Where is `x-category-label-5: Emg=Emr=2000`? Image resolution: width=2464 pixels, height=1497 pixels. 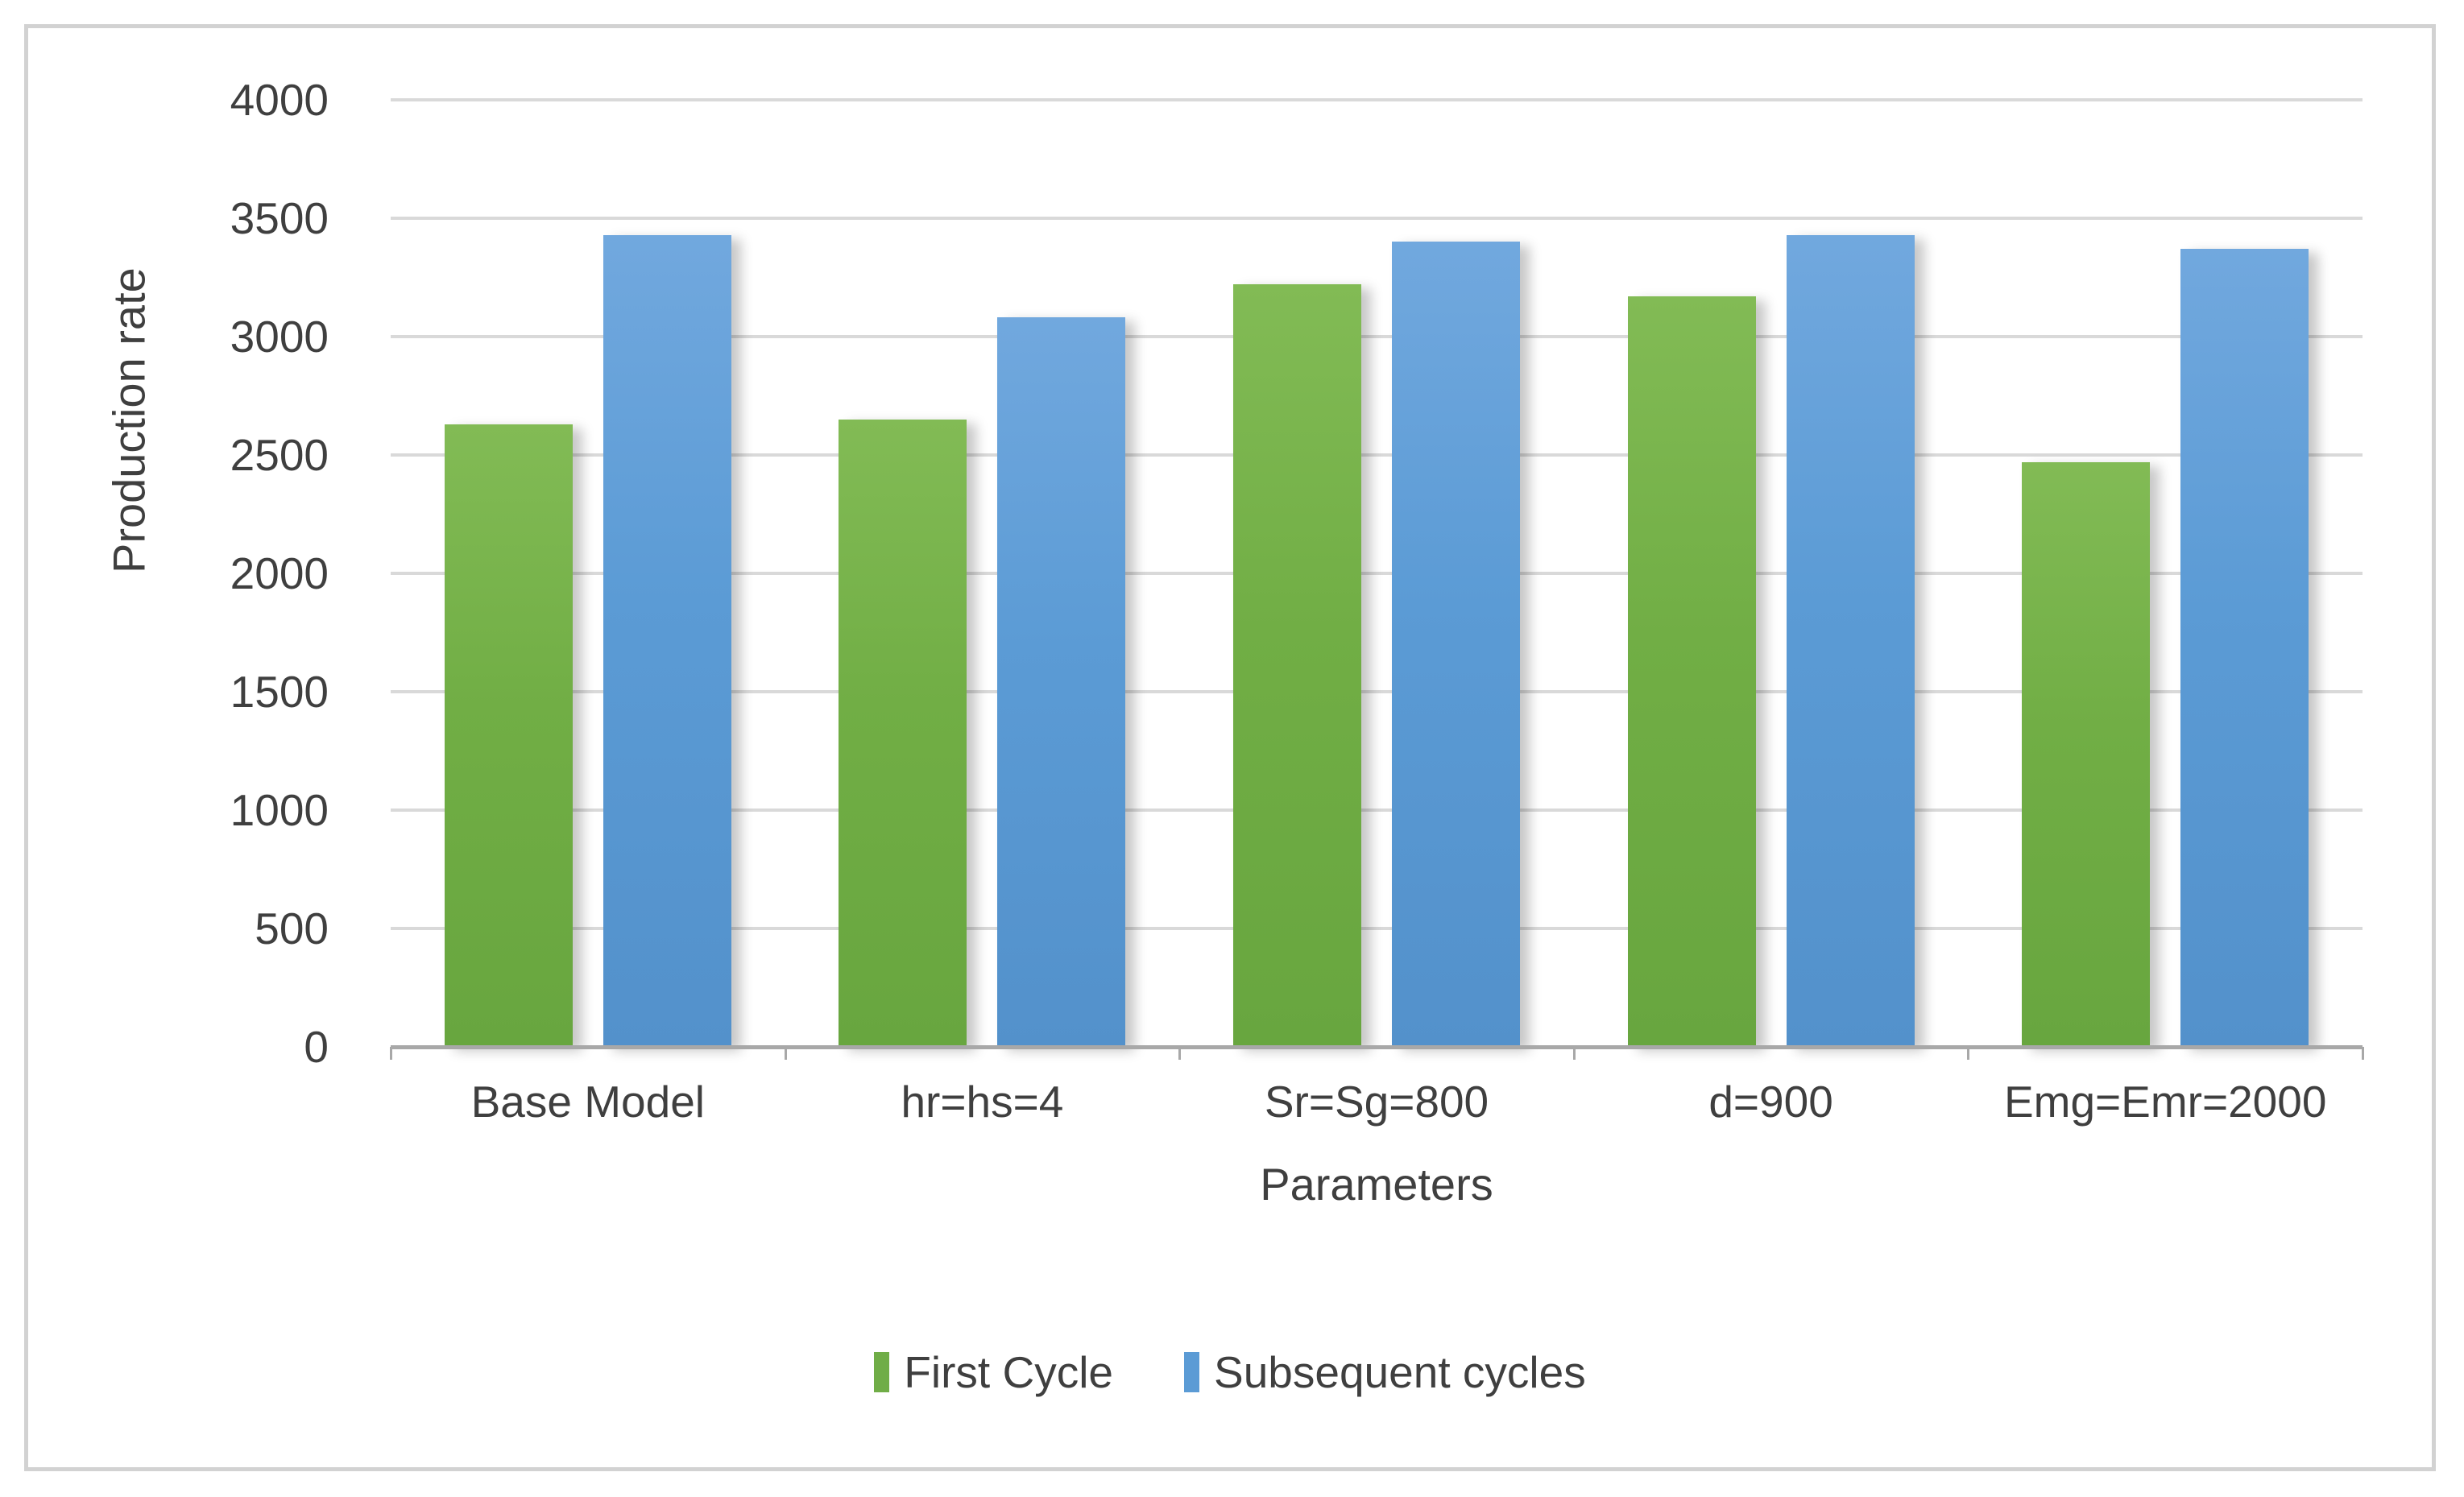
x-category-label-5: Emg=Emr=2000 is located at coordinates (2165, 1102).